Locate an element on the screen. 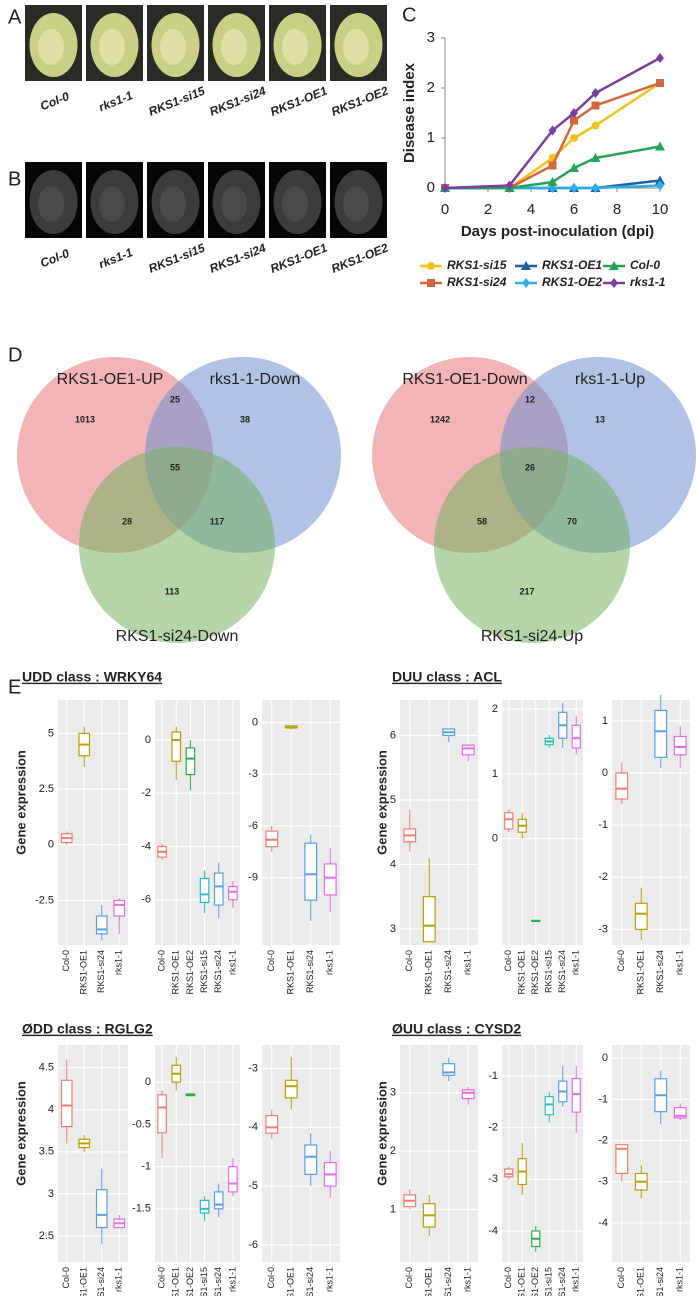  y-tick-label: 6 is located at coordinates (393, 735).